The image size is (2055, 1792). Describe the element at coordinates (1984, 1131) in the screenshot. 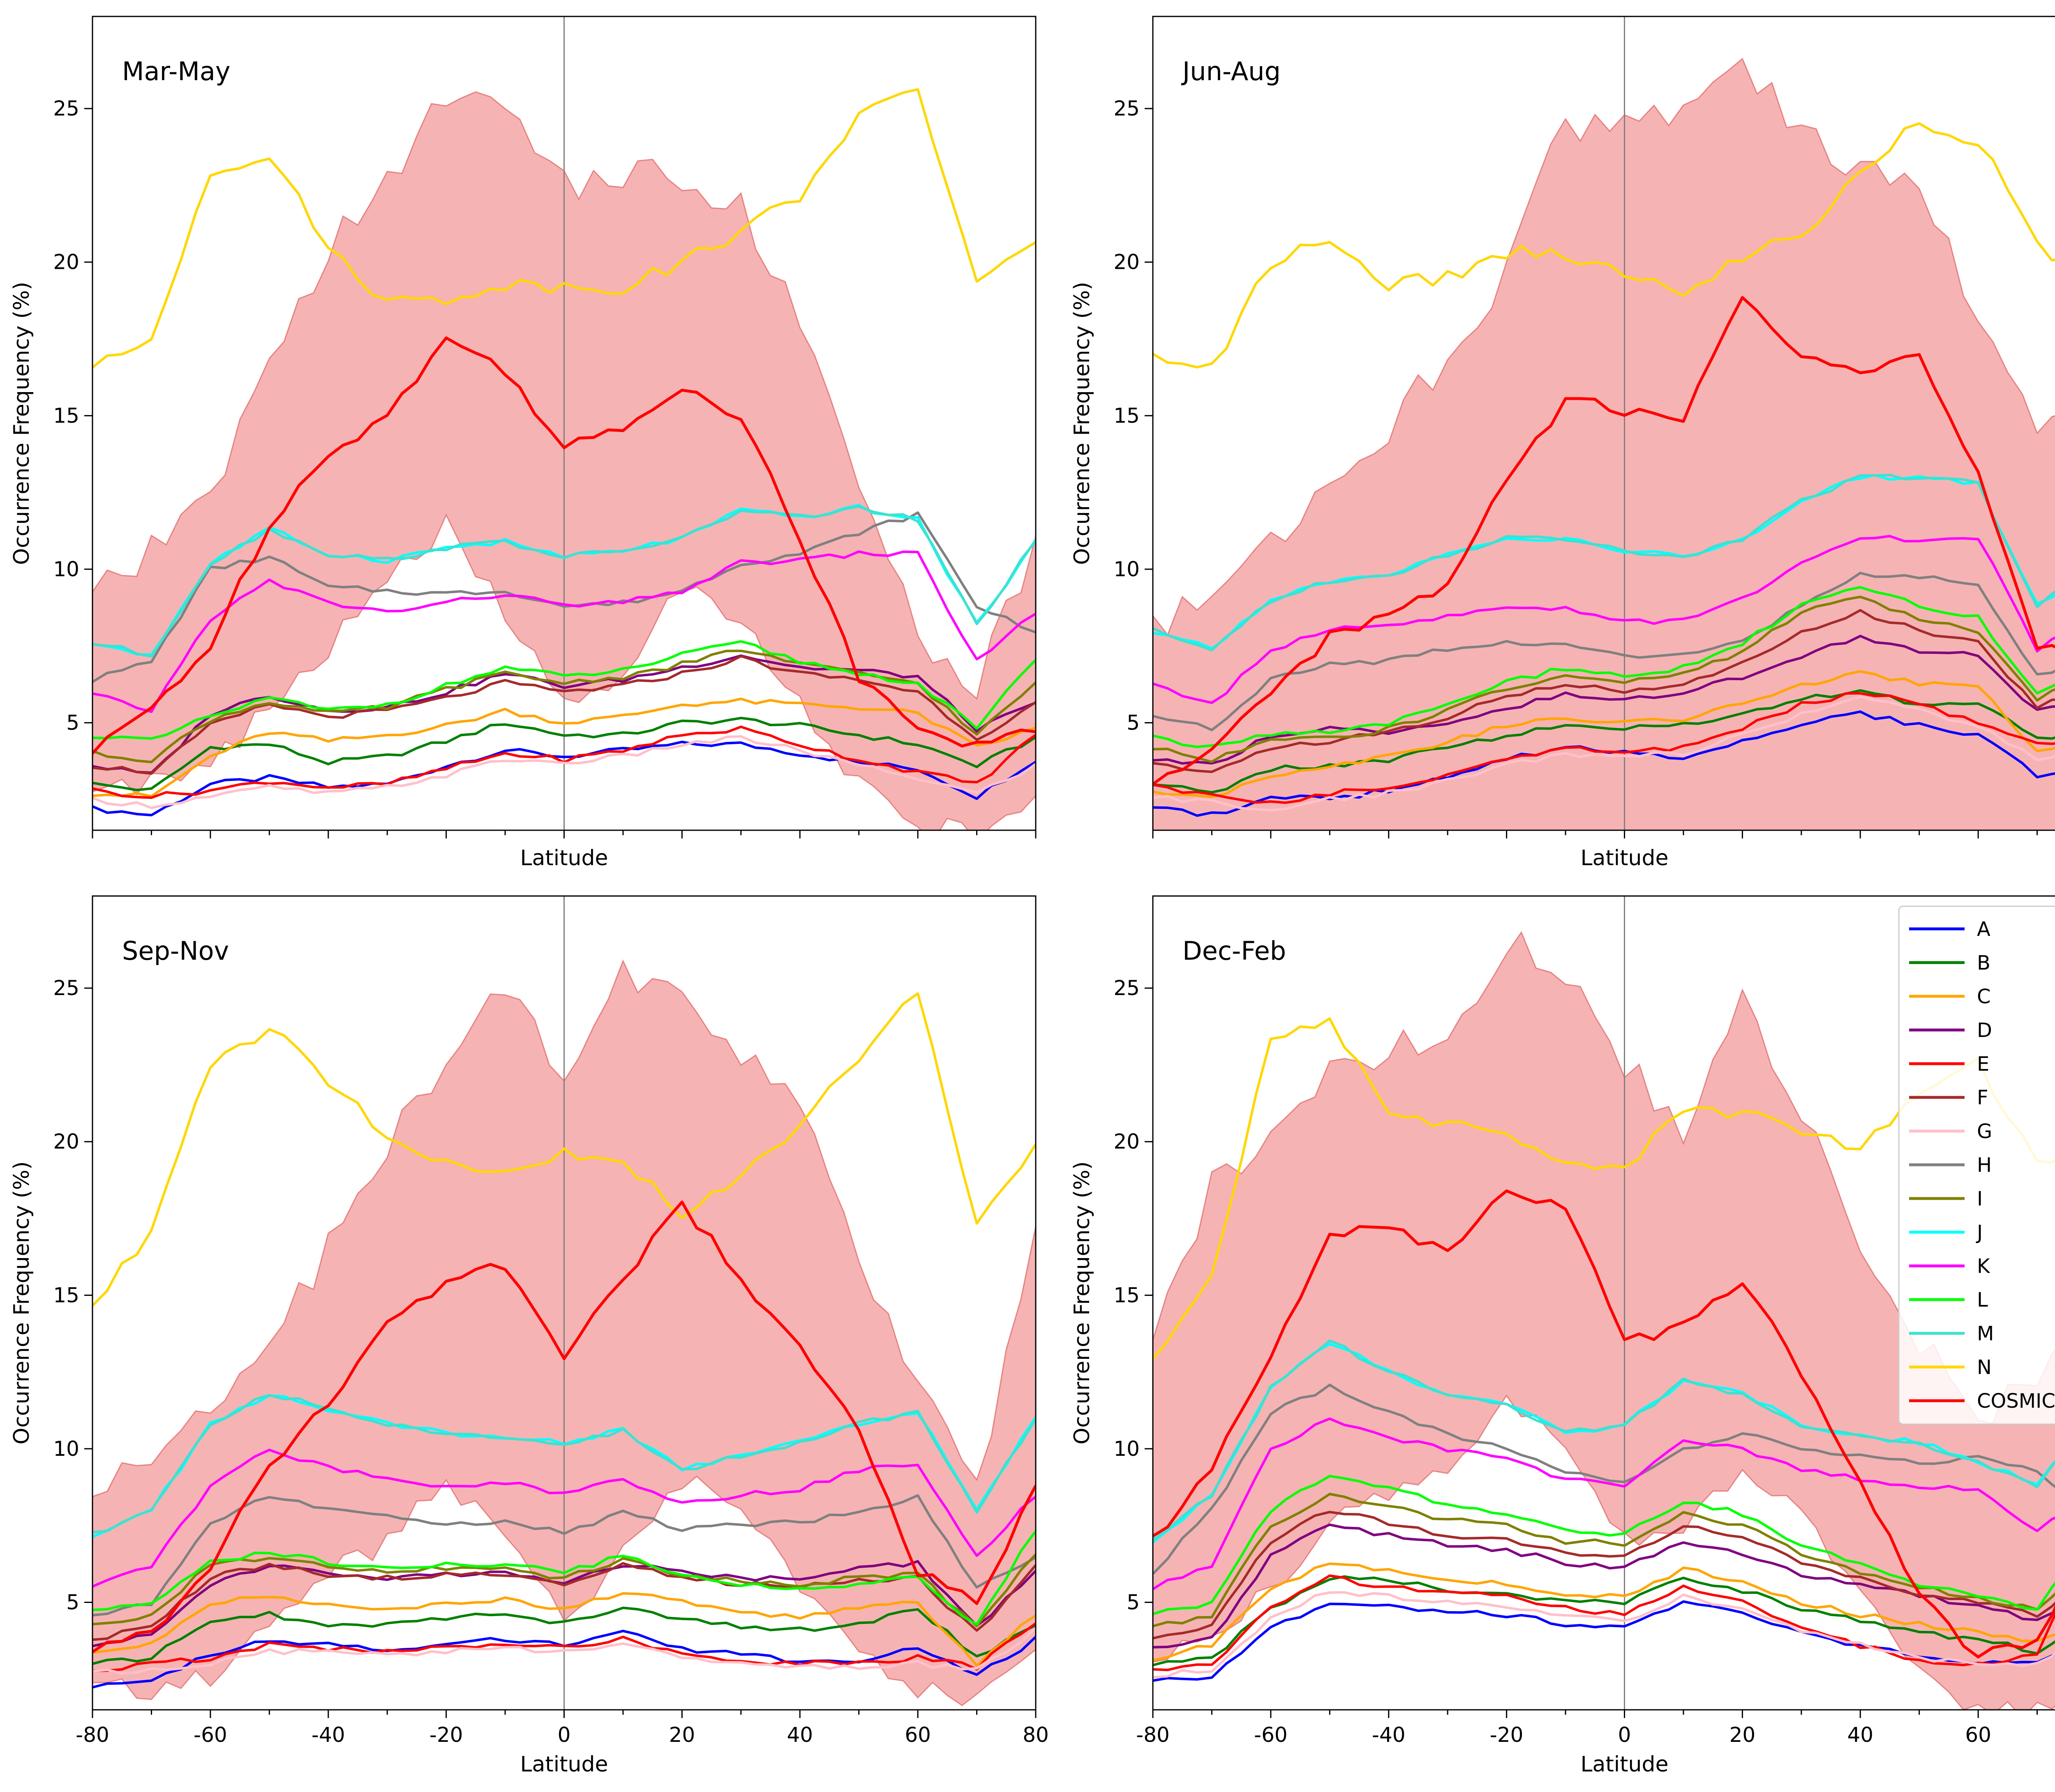

I see `legend-label-g: G` at that location.